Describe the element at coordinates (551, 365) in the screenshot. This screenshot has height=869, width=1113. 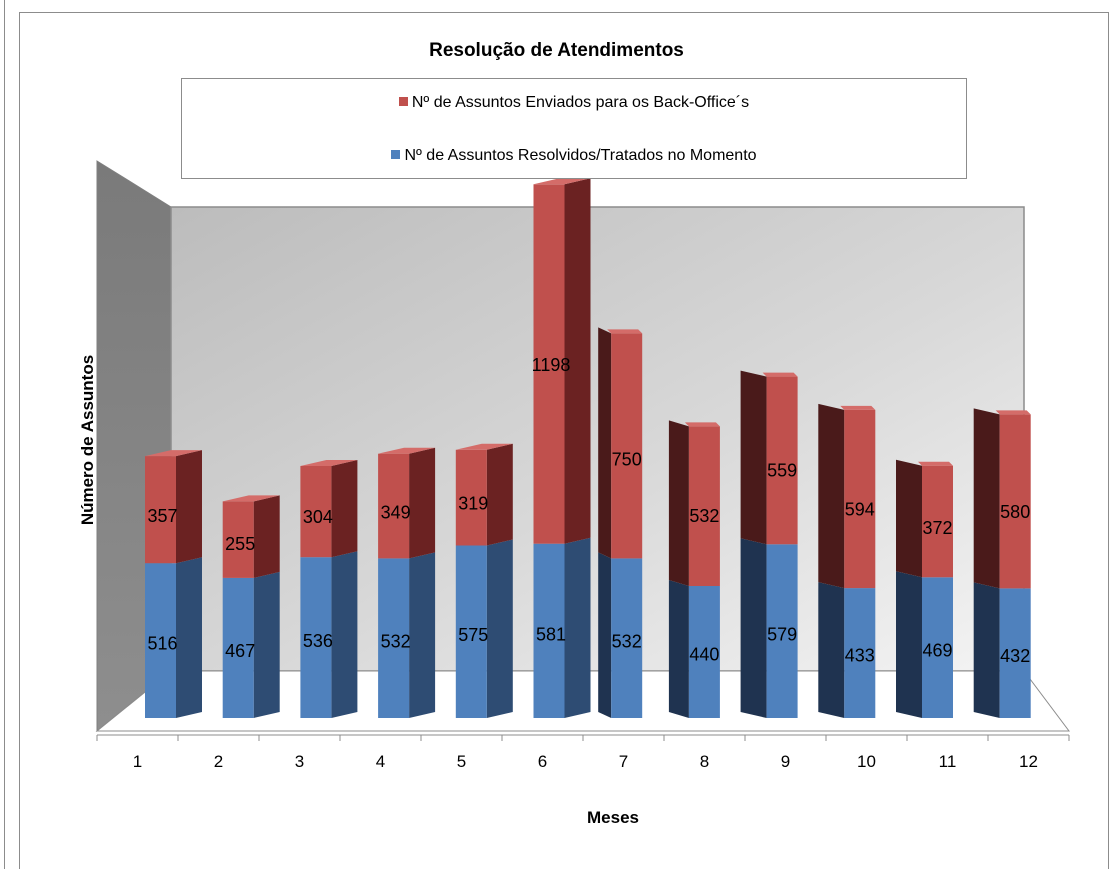
I see `data-label-backoffice-6: 1198` at that location.